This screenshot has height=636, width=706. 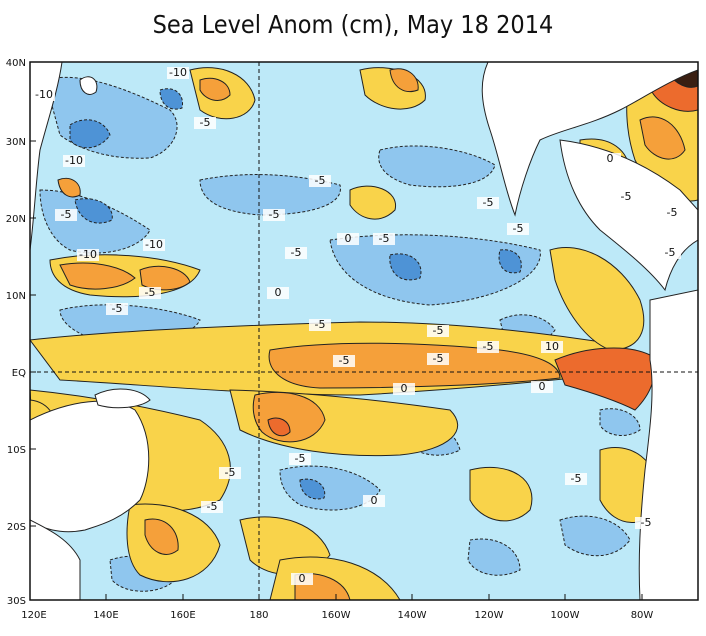 I want to click on lat-tick-label: 40N, so click(x=16, y=63).